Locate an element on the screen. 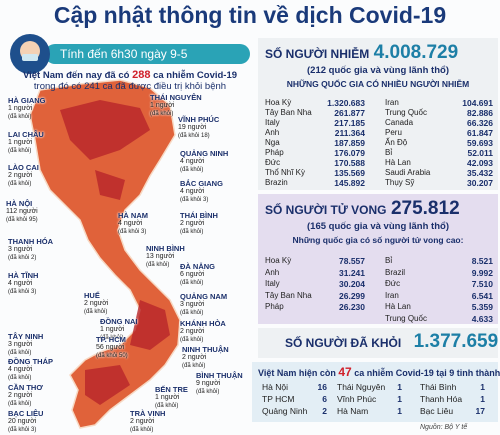  province-cases: 112 người is located at coordinates (22, 211).